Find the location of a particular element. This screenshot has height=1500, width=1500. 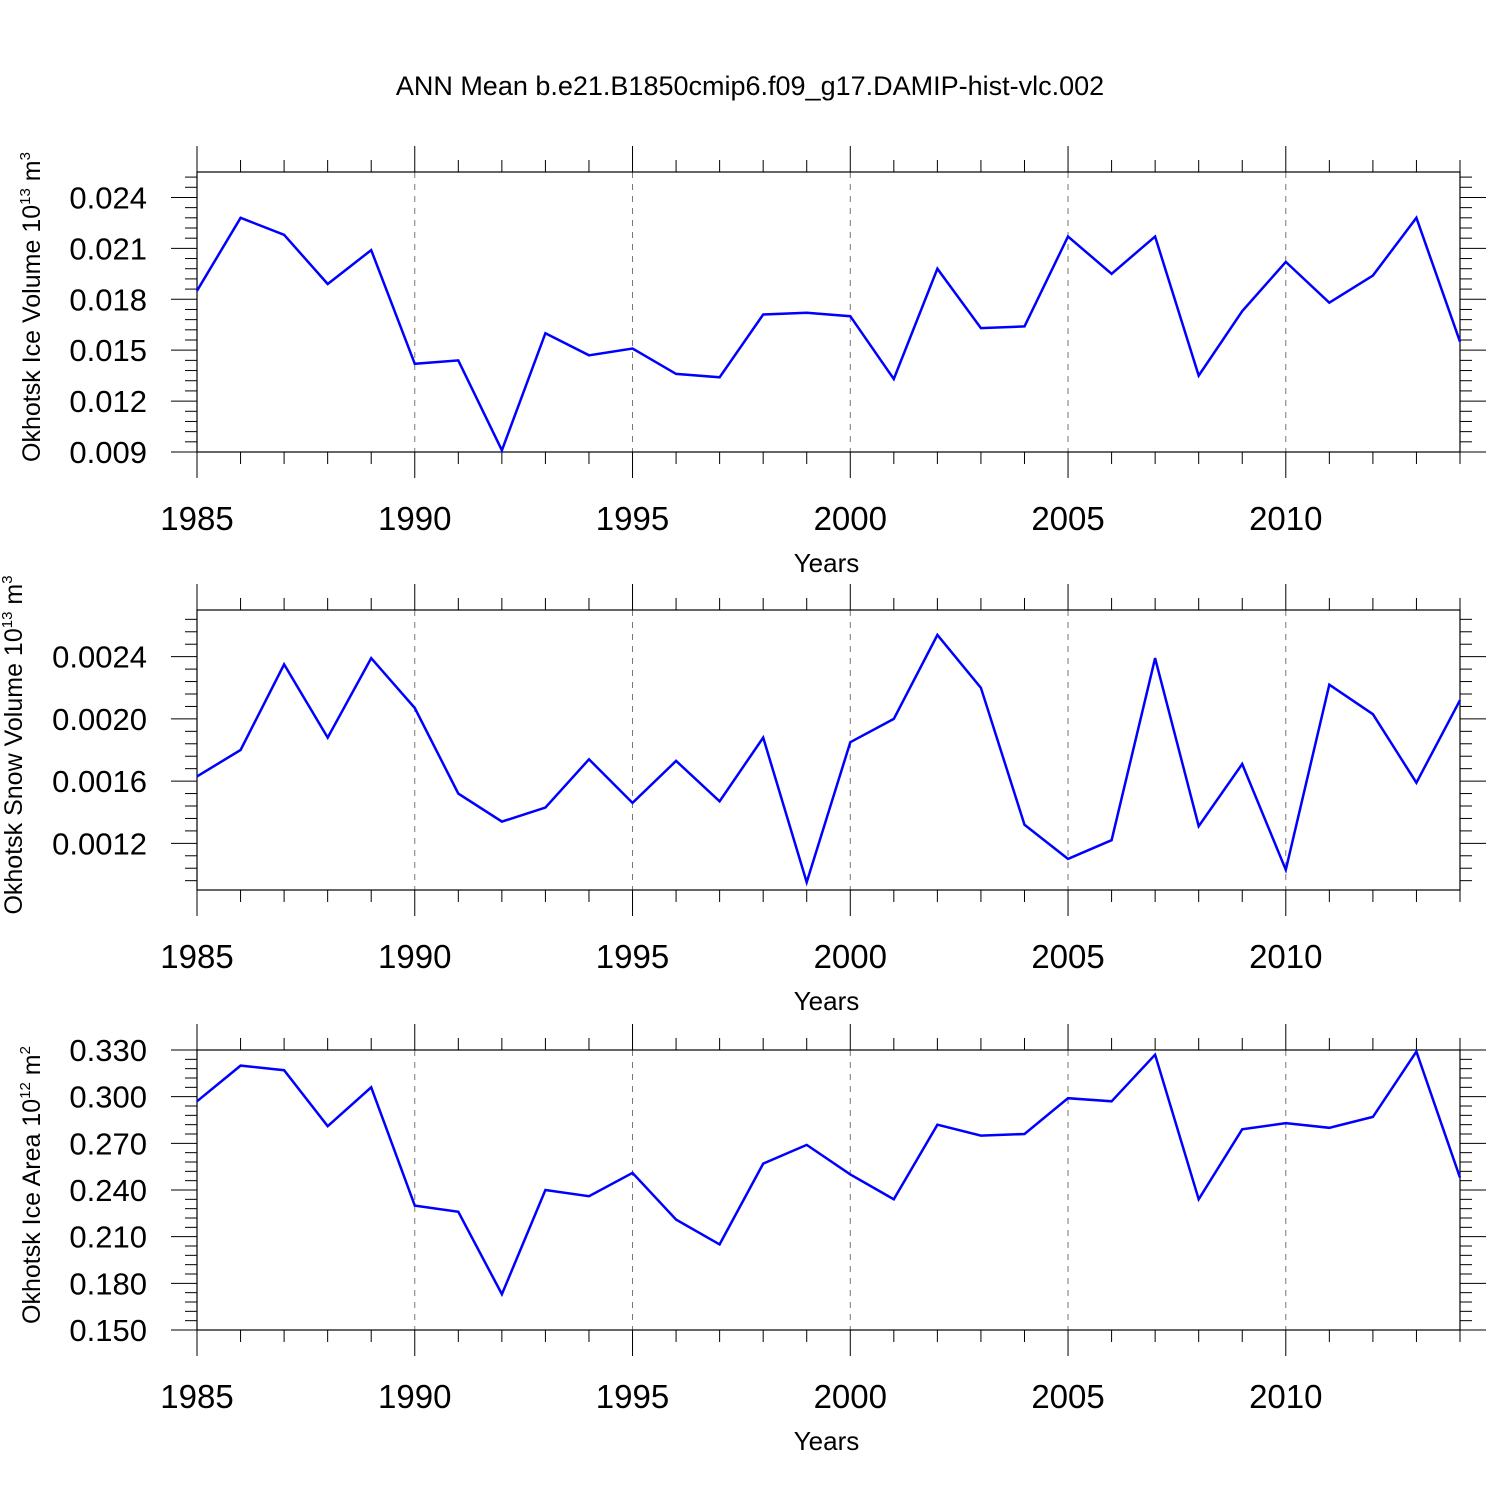

x-tick-label: 1995 is located at coordinates (632, 956).